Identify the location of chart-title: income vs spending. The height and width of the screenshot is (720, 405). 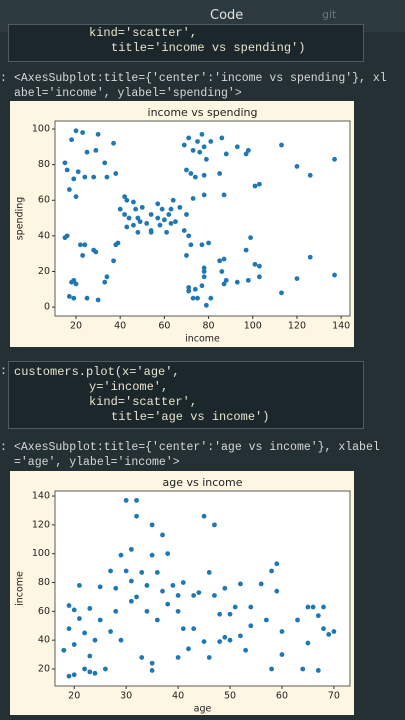
(203, 112).